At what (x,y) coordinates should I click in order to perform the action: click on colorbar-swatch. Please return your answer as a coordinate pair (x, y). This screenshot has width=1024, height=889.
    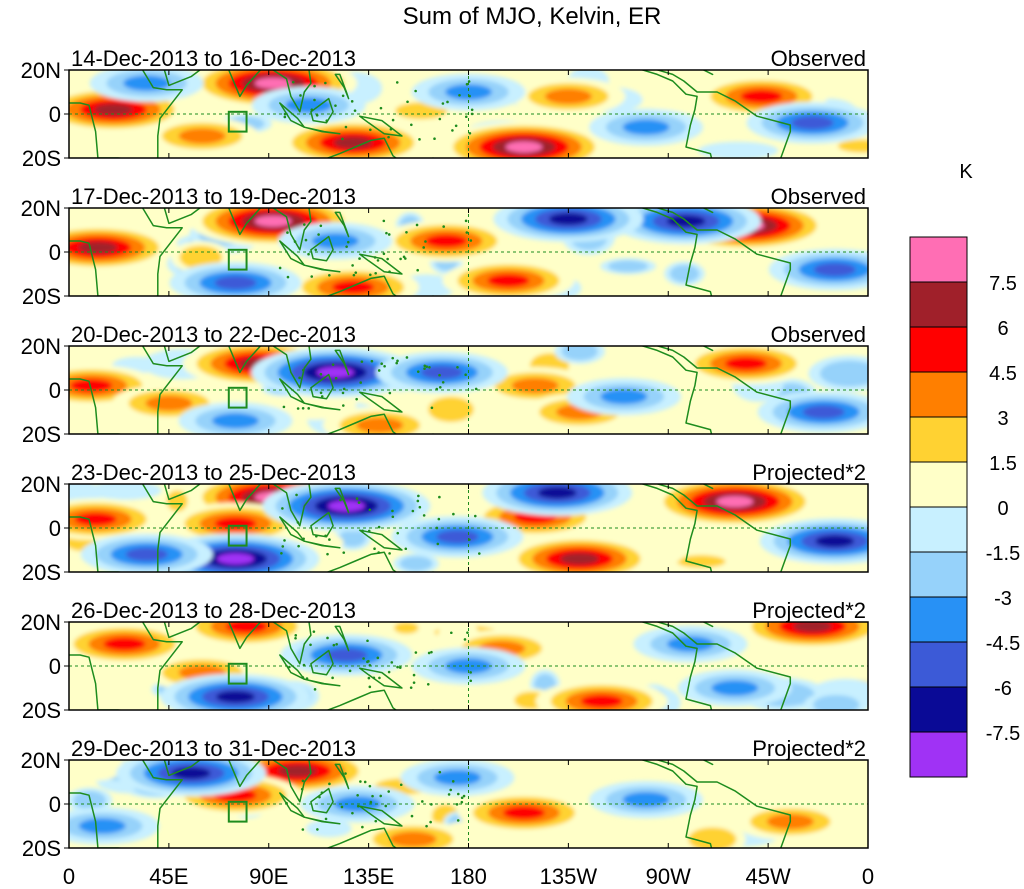
    Looking at the image, I should click on (938, 574).